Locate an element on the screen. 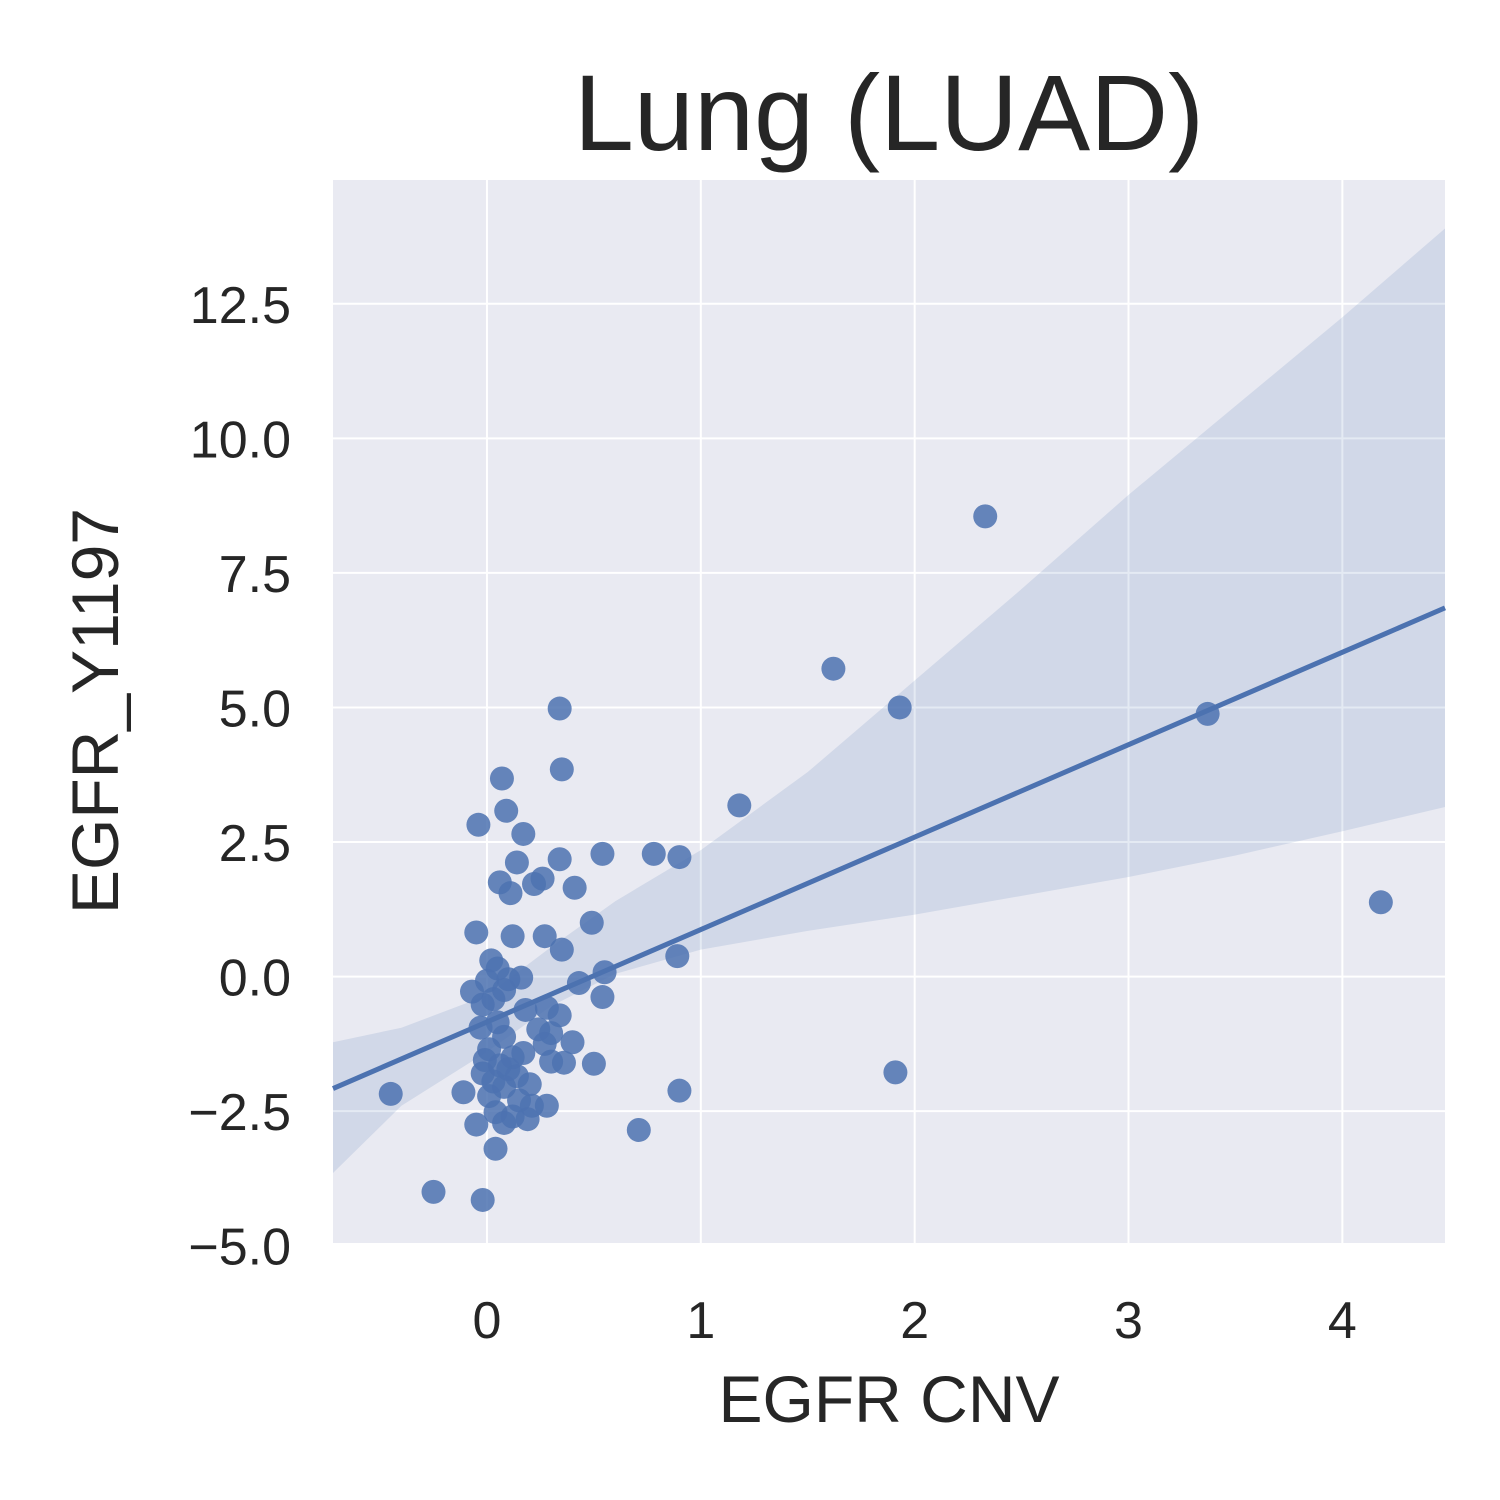 The width and height of the screenshot is (1500, 1500). y-tick-label: 10.0 is located at coordinates (240, 440).